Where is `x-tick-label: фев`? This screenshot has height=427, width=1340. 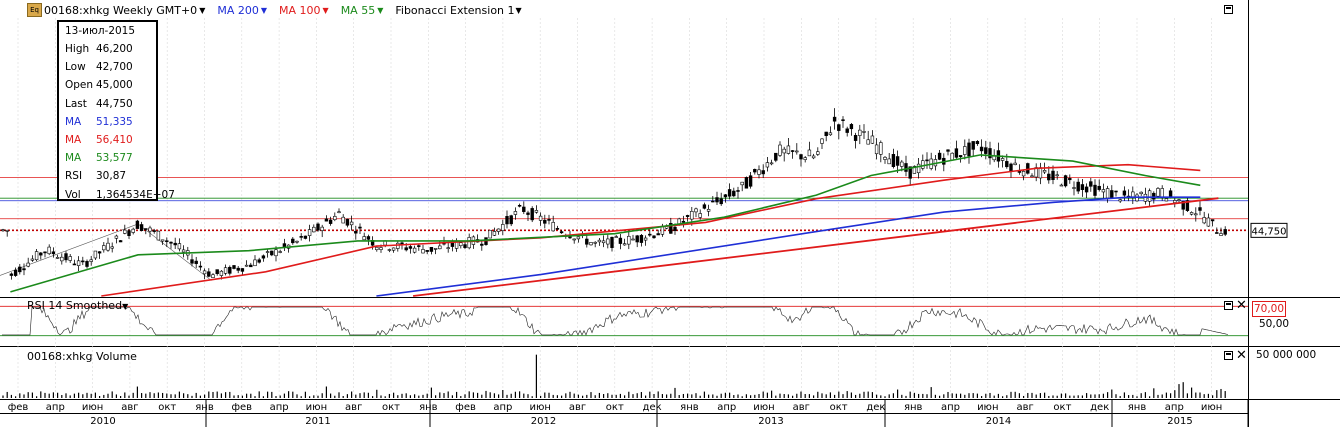
x-tick-label: фев is located at coordinates (241, 407).